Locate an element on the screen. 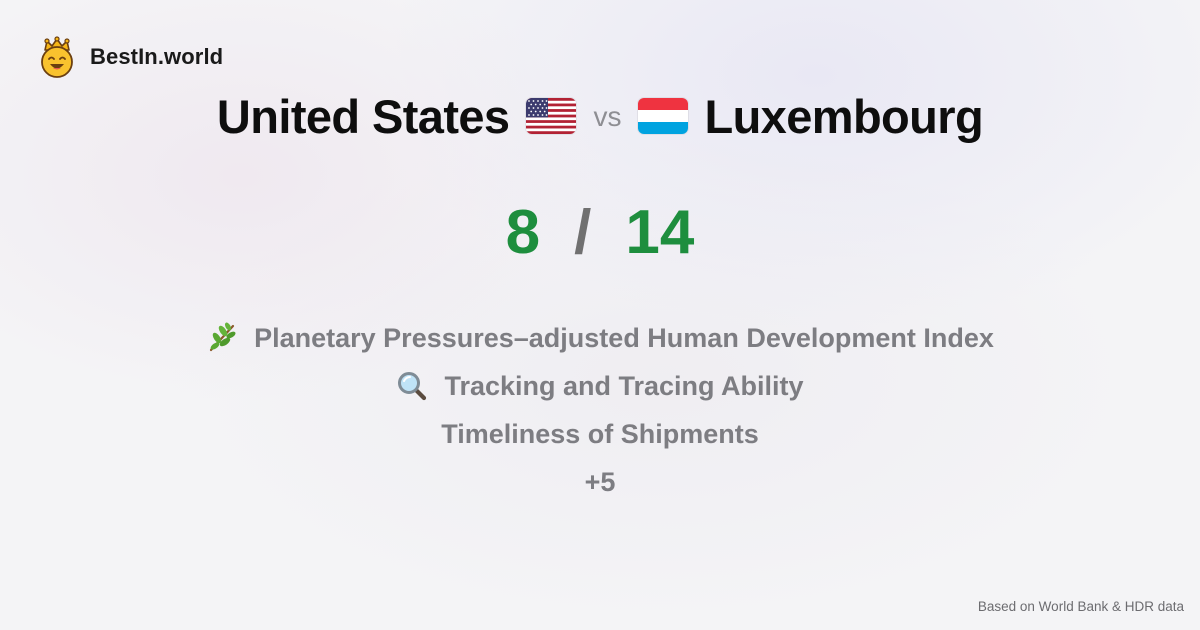 The width and height of the screenshot is (1200, 630). metric-item: Tracking and Tracing Ability is located at coordinates (600, 386).